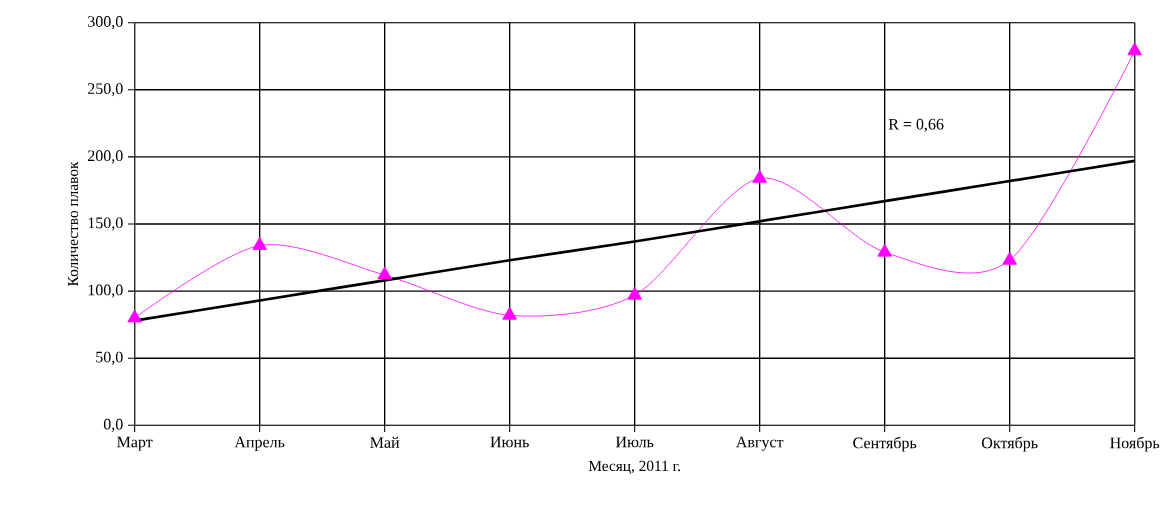 This screenshot has height=525, width=1171. Describe the element at coordinates (509, 442) in the screenshot. I see `x-tick-label: Июнь` at that location.